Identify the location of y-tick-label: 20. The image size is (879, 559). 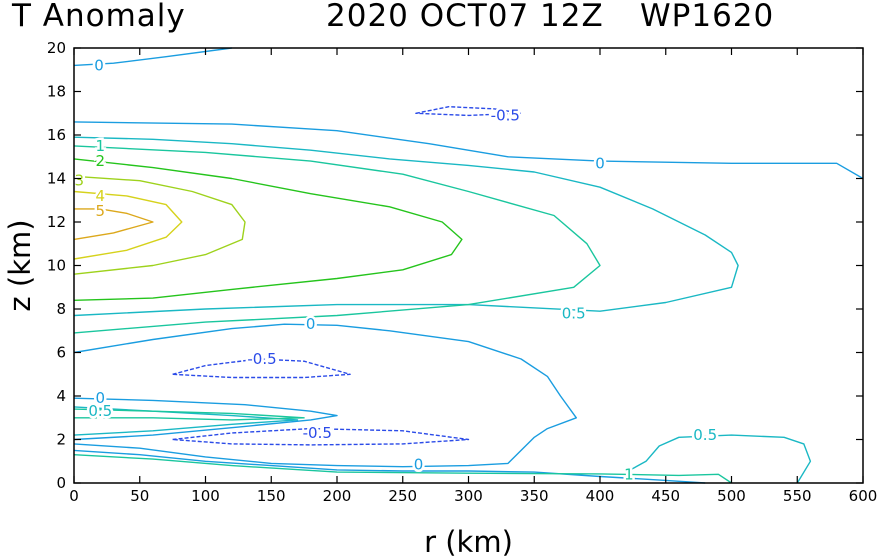
(56, 48).